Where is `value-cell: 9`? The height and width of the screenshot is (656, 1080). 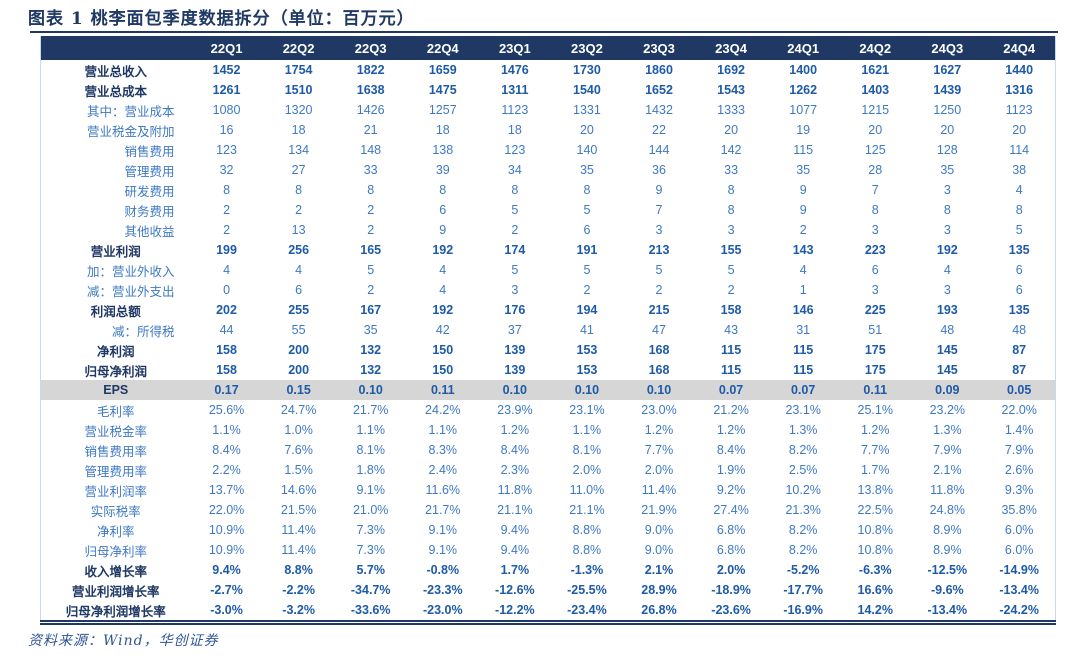 value-cell: 9 is located at coordinates (659, 190).